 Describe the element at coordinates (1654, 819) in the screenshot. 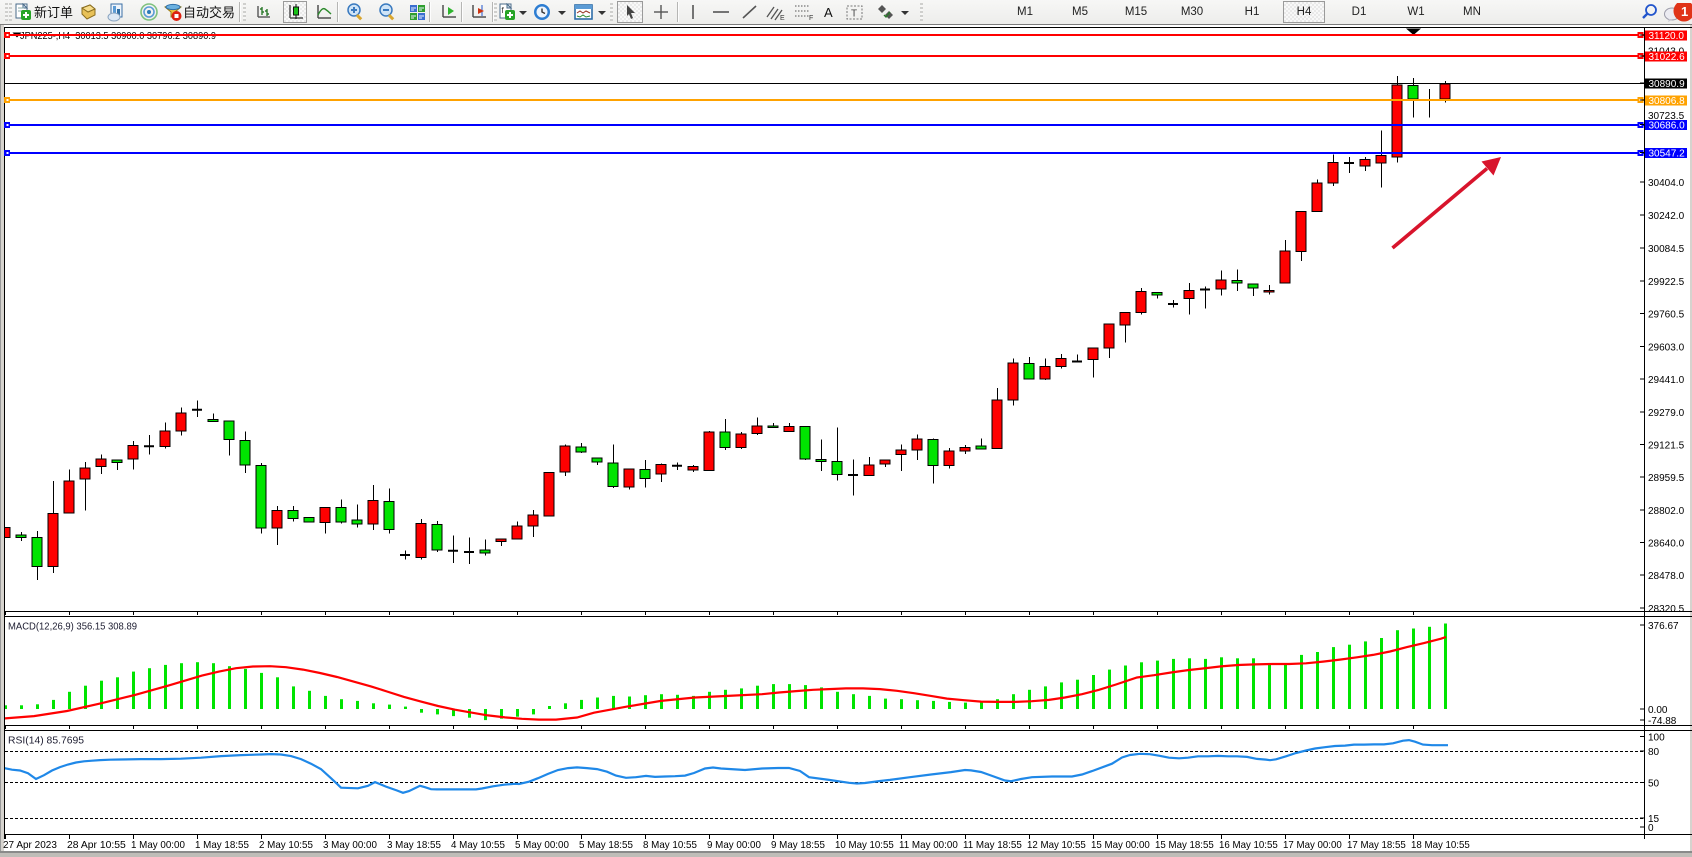

I see `svg-text: 15` at that location.